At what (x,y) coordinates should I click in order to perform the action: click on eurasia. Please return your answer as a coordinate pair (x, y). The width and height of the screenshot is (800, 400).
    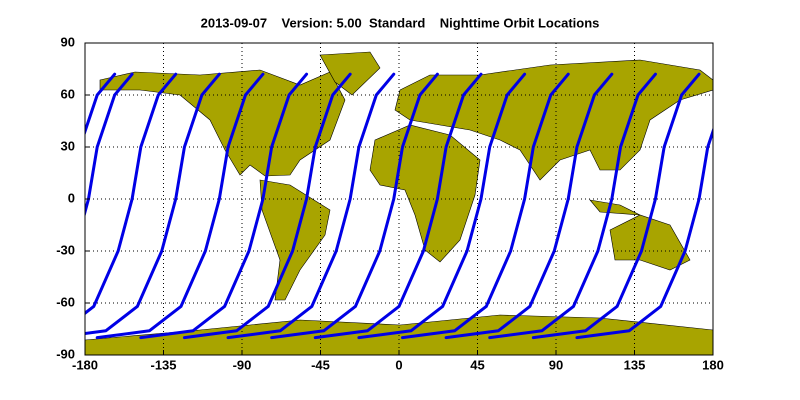
    Looking at the image, I should click on (553, 120).